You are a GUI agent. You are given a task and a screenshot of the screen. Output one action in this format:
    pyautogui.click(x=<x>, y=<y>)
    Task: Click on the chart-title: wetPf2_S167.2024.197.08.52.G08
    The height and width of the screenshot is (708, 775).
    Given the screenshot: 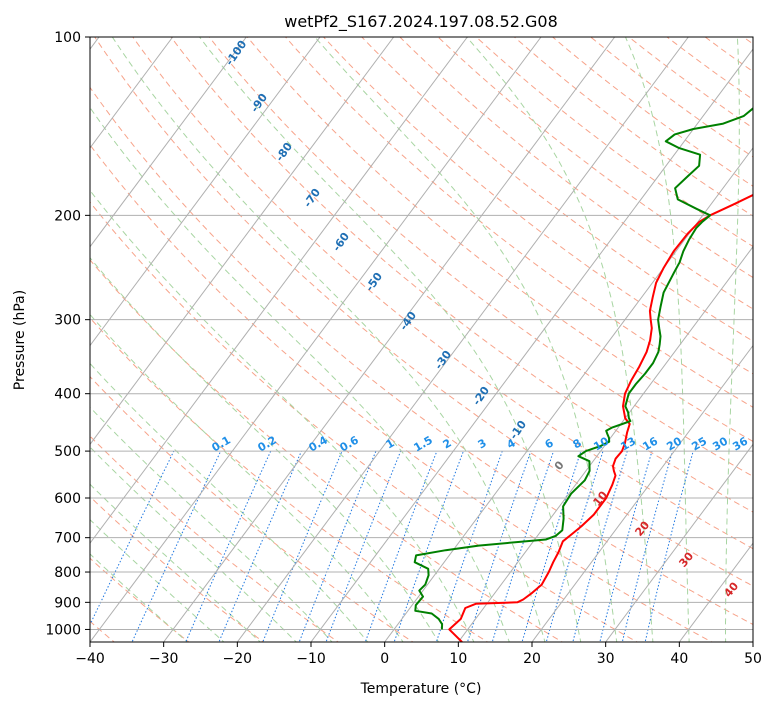 What is the action you would take?
    pyautogui.click(x=421, y=22)
    